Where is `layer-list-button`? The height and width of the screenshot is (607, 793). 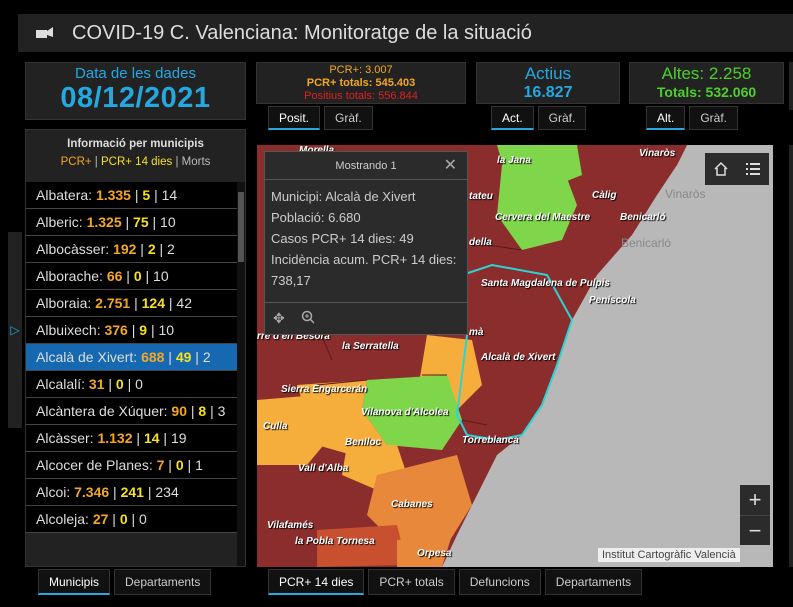
layer-list-button is located at coordinates (753, 169).